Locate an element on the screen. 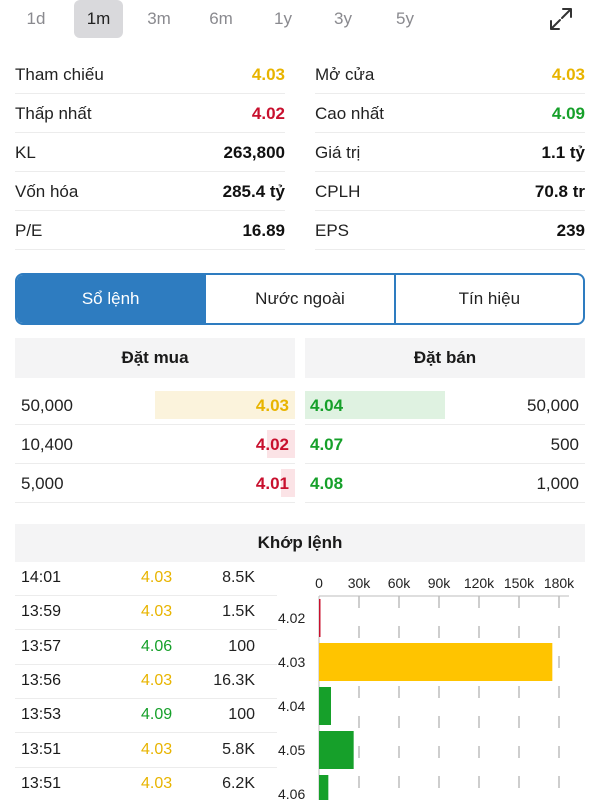  stat-label: Giá trị is located at coordinates (338, 152).